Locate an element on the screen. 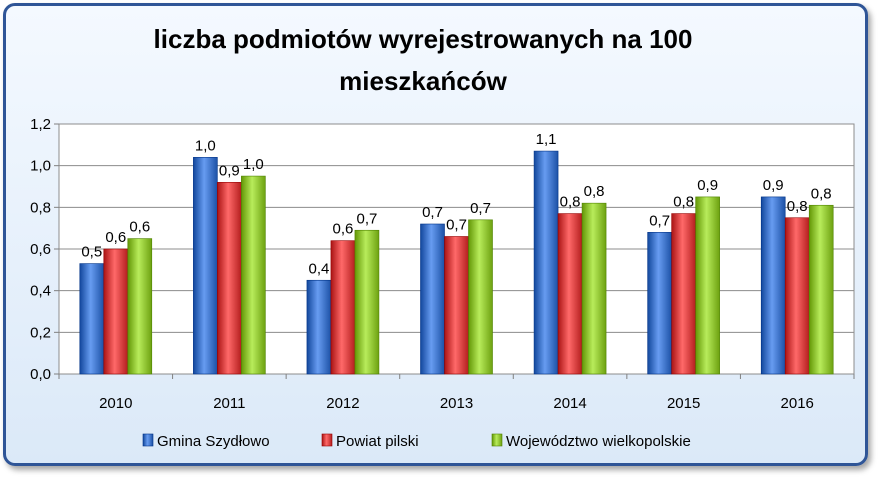  y-tick-label: 0,2 is located at coordinates (40, 332).